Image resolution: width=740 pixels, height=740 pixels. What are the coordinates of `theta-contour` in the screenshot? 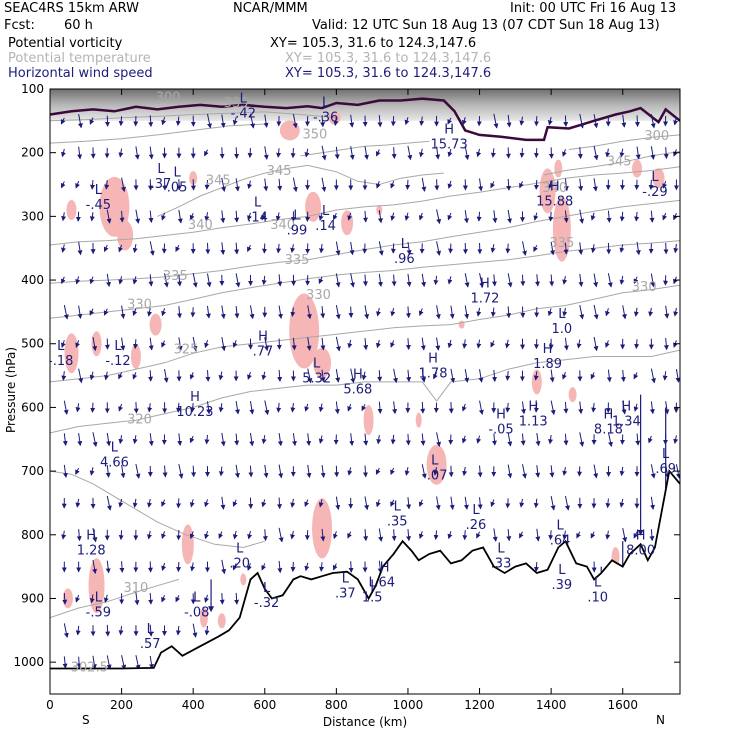 It's located at (365, 391).